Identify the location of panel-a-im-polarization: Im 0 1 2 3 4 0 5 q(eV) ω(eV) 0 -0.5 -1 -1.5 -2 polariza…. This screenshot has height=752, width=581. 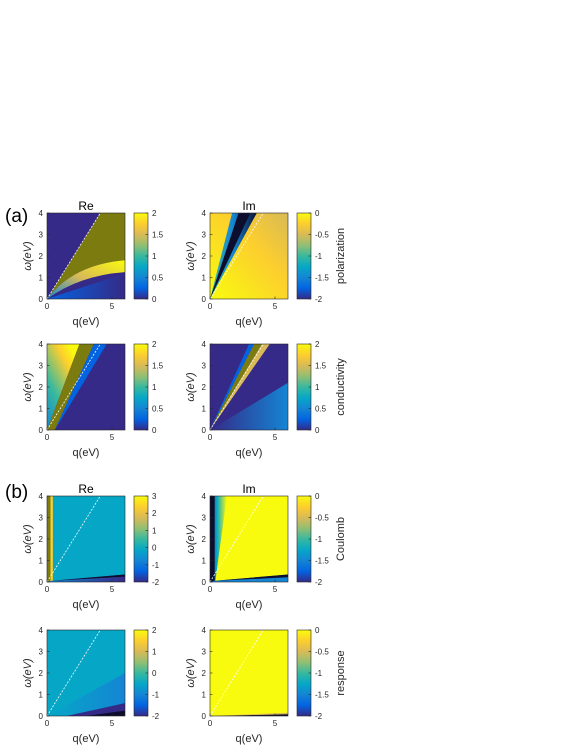
(266, 263).